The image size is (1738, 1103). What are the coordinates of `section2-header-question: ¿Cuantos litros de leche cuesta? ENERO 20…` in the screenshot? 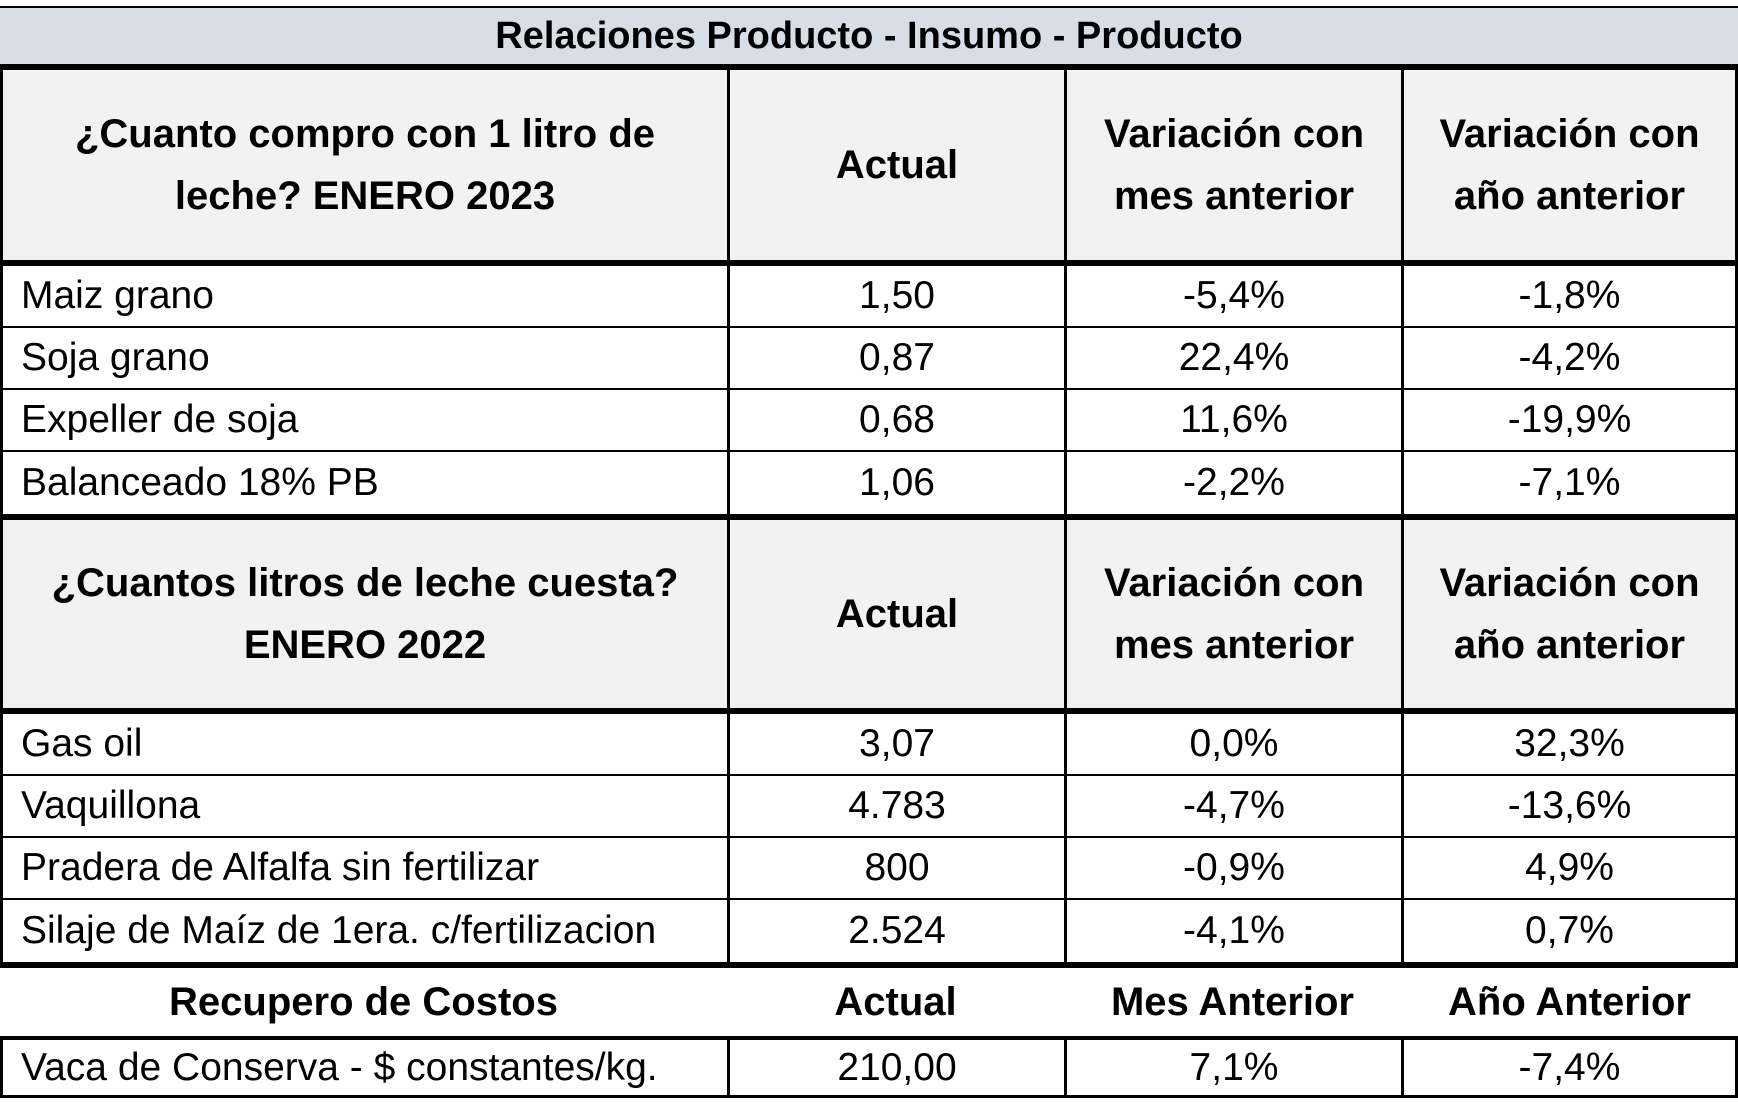 It's located at (363, 614).